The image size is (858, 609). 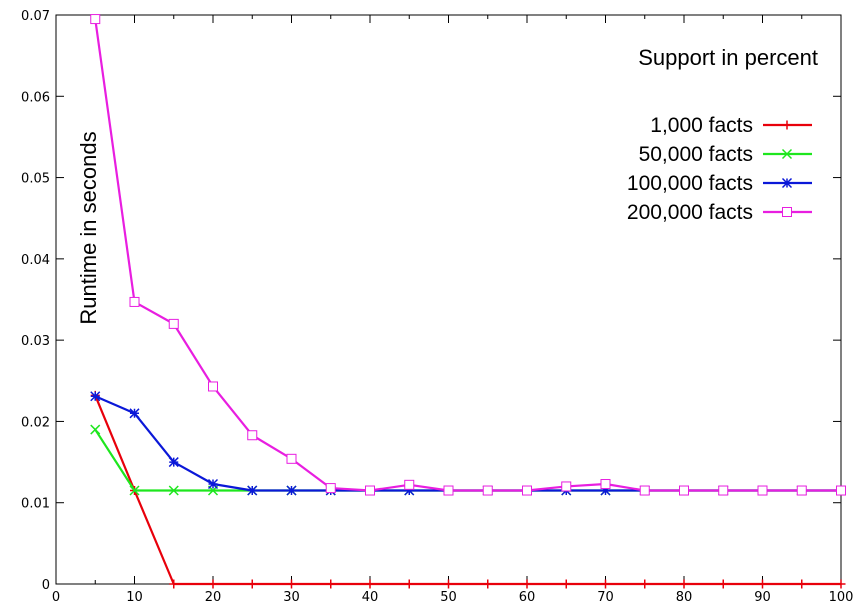 I want to click on x-tick-label: 0, so click(x=56, y=597).